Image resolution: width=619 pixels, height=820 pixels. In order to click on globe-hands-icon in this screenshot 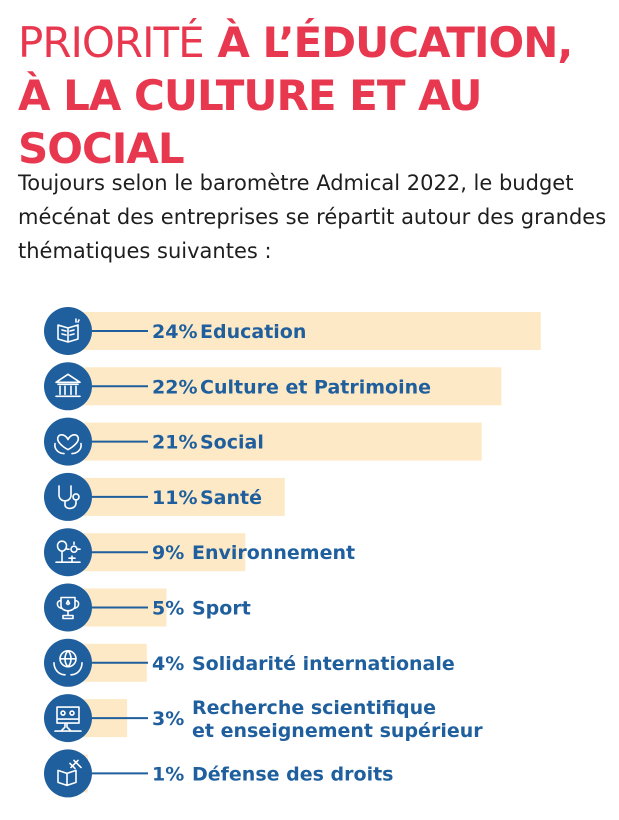, I will do `click(68, 662)`.